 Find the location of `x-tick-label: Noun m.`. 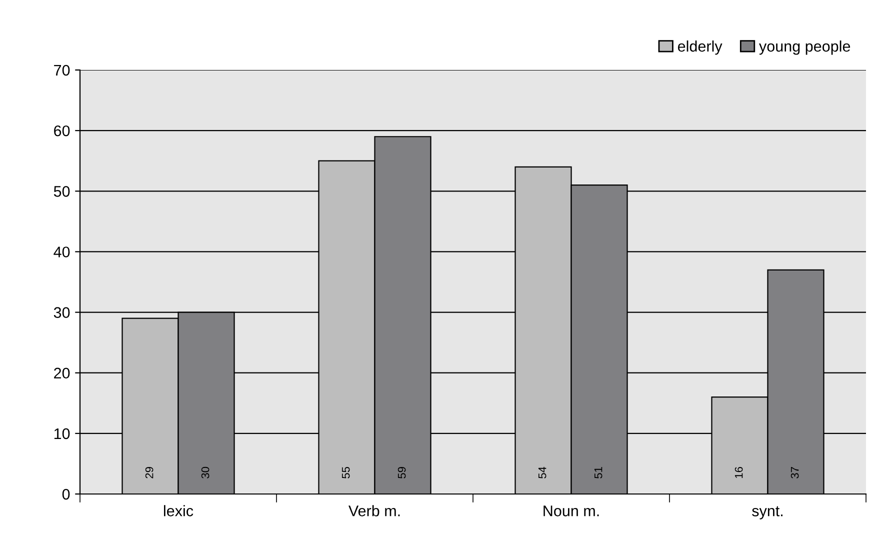

x-tick-label: Noun m. is located at coordinates (571, 511).